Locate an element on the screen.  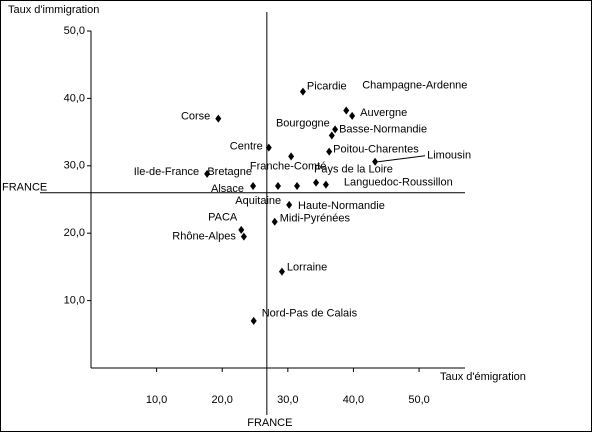
point-label: Nord-Pas de Calais is located at coordinates (310, 314).